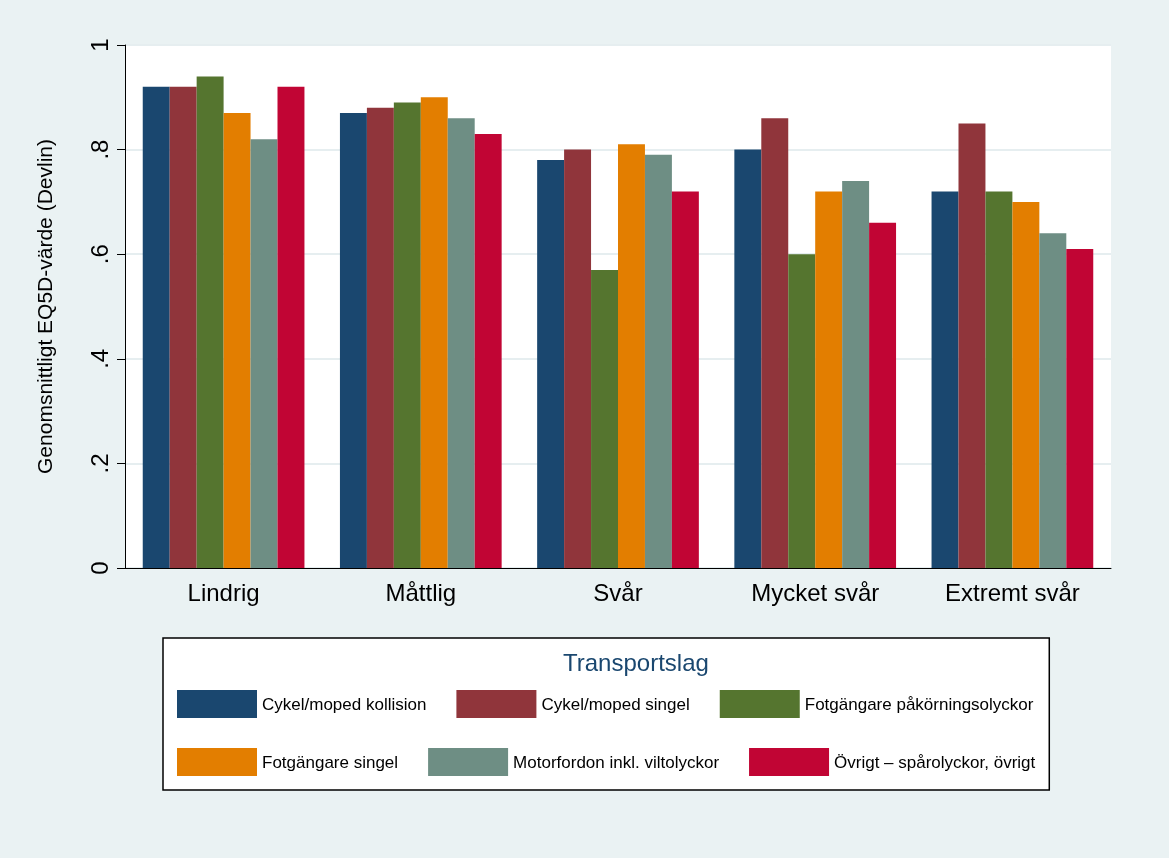 Image resolution: width=1169 pixels, height=858 pixels. I want to click on y-tick-label: .8, so click(99, 149).